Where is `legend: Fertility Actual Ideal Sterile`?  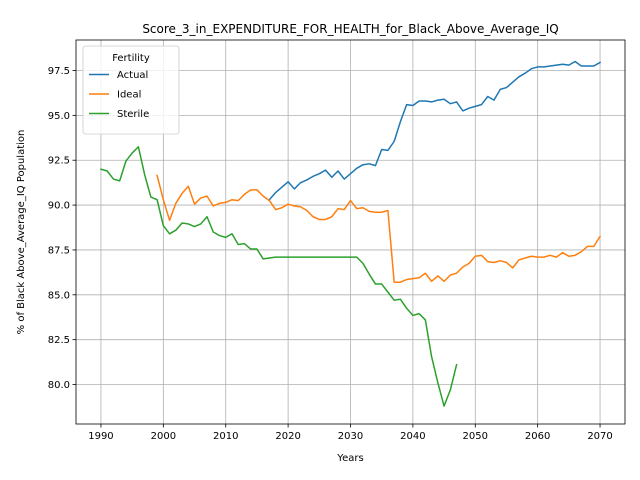 legend: Fertility Actual Ideal Sterile is located at coordinates (131, 90).